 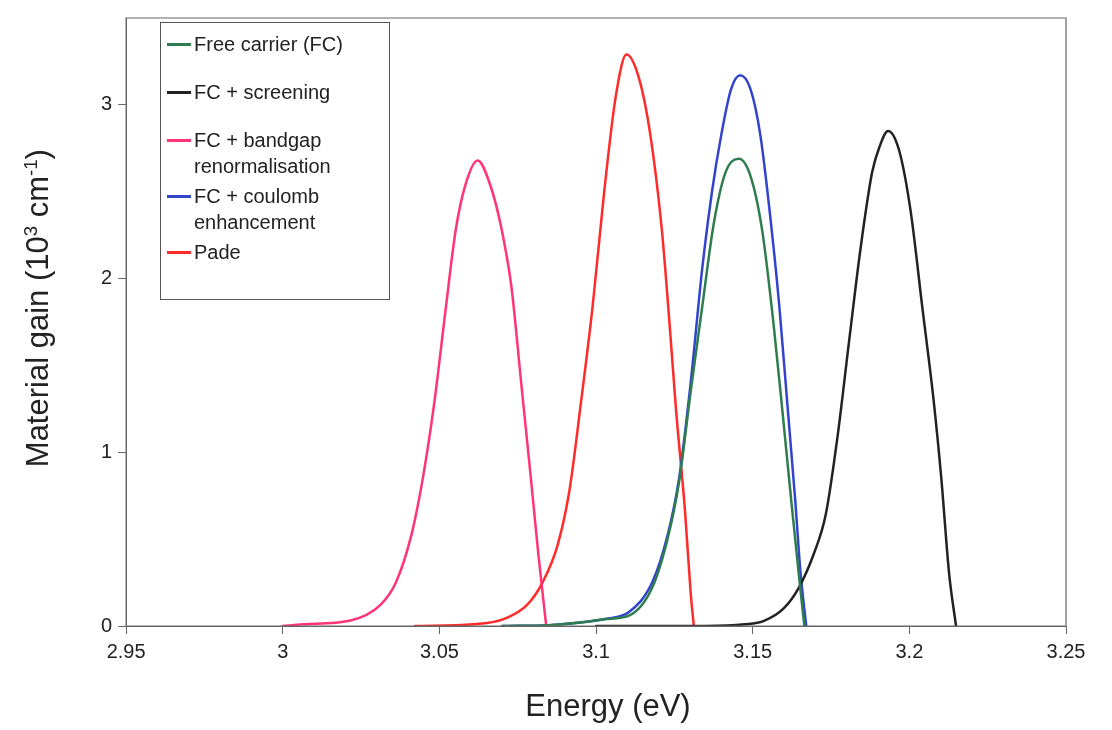 What do you see at coordinates (107, 103) in the screenshot?
I see `y-tick-label: 3` at bounding box center [107, 103].